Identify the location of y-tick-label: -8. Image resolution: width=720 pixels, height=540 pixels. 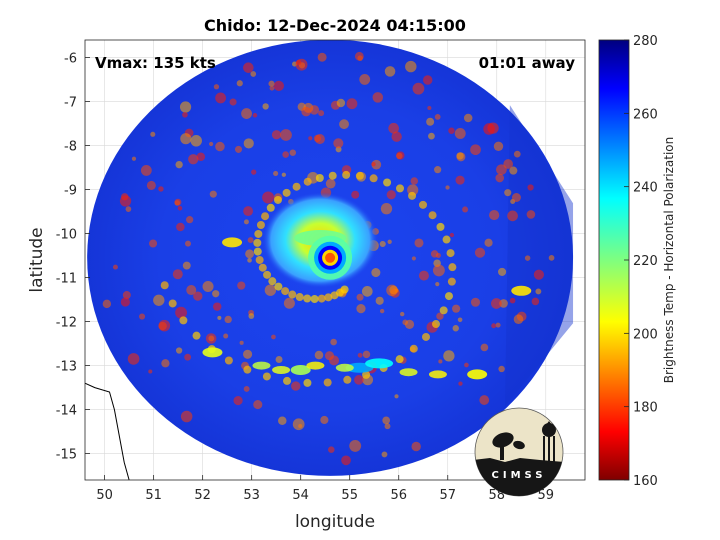
(70, 147).